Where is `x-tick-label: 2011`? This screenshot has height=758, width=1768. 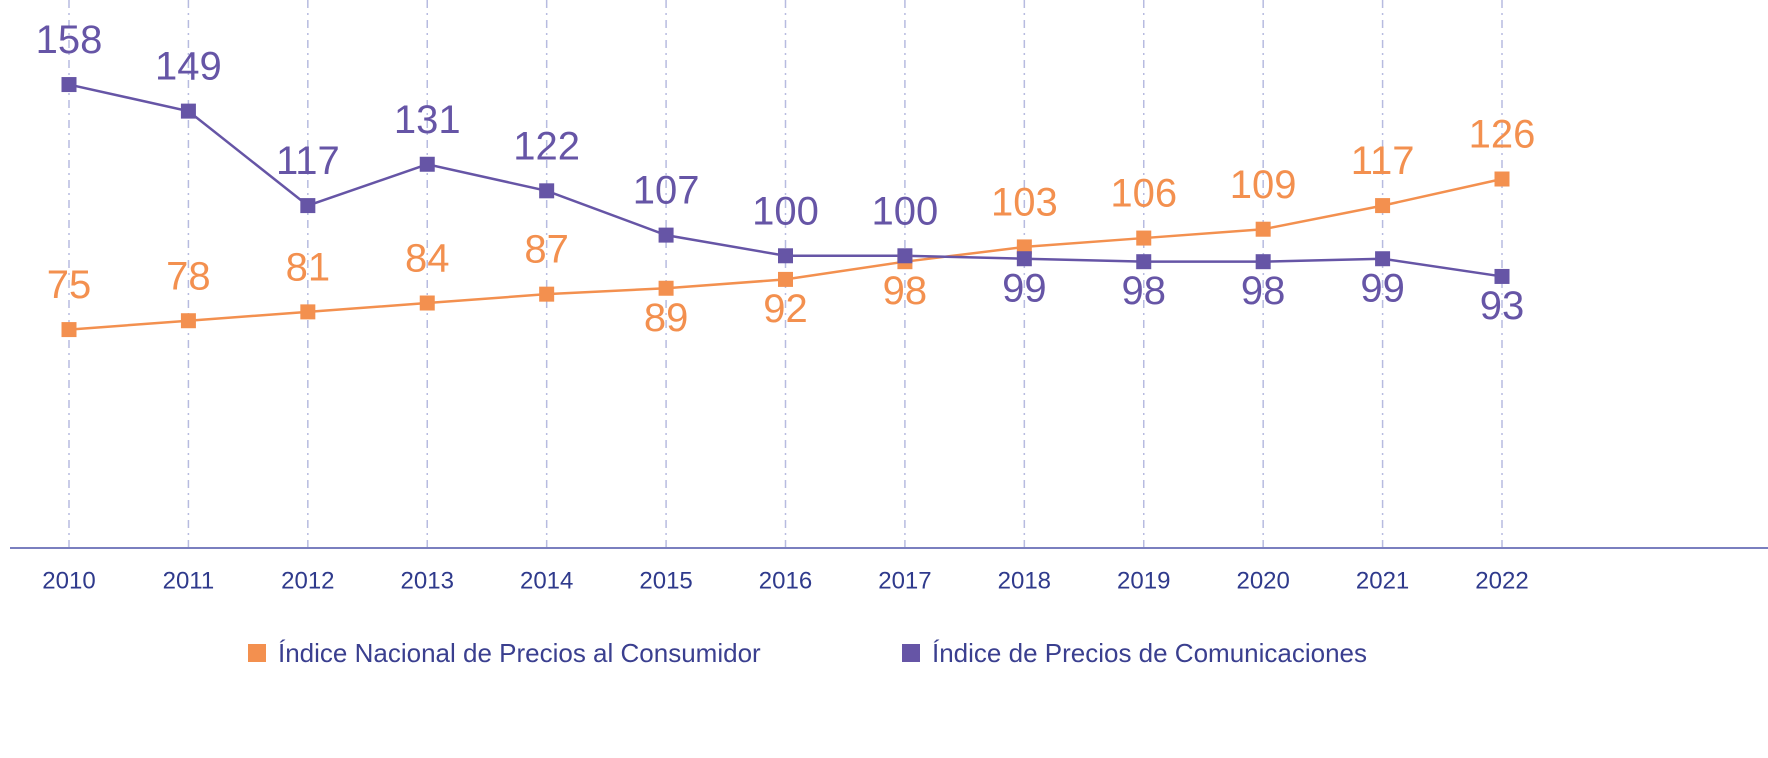 x-tick-label: 2011 is located at coordinates (189, 580).